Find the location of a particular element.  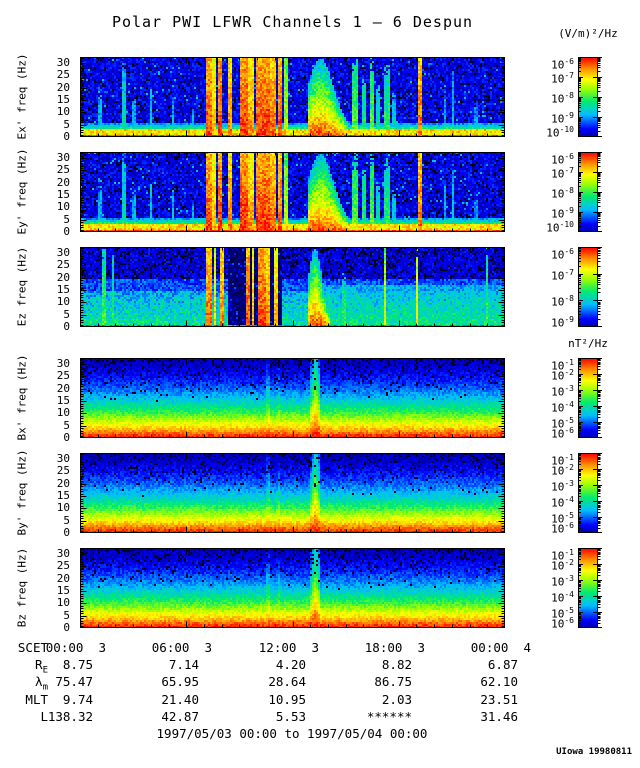

colorbar-tick-bz-5: 10-6 is located at coordinates (551, 622).